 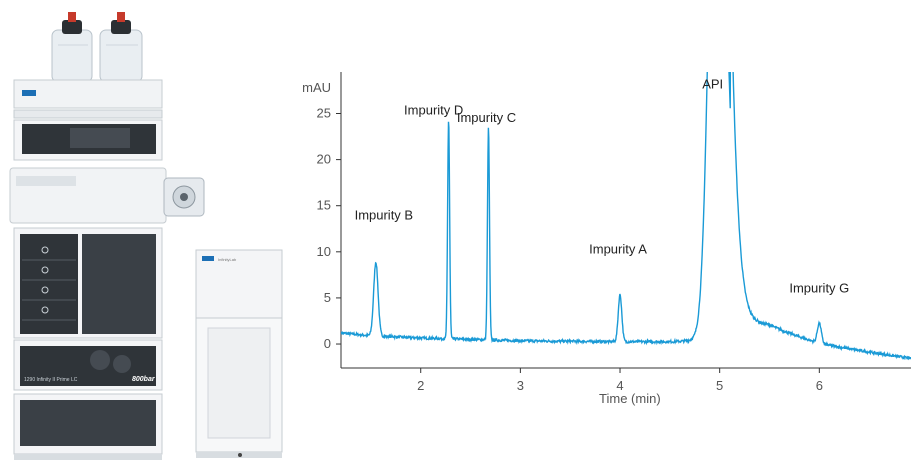 What do you see at coordinates (327, 343) in the screenshot?
I see `y-tick-label: 0` at bounding box center [327, 343].